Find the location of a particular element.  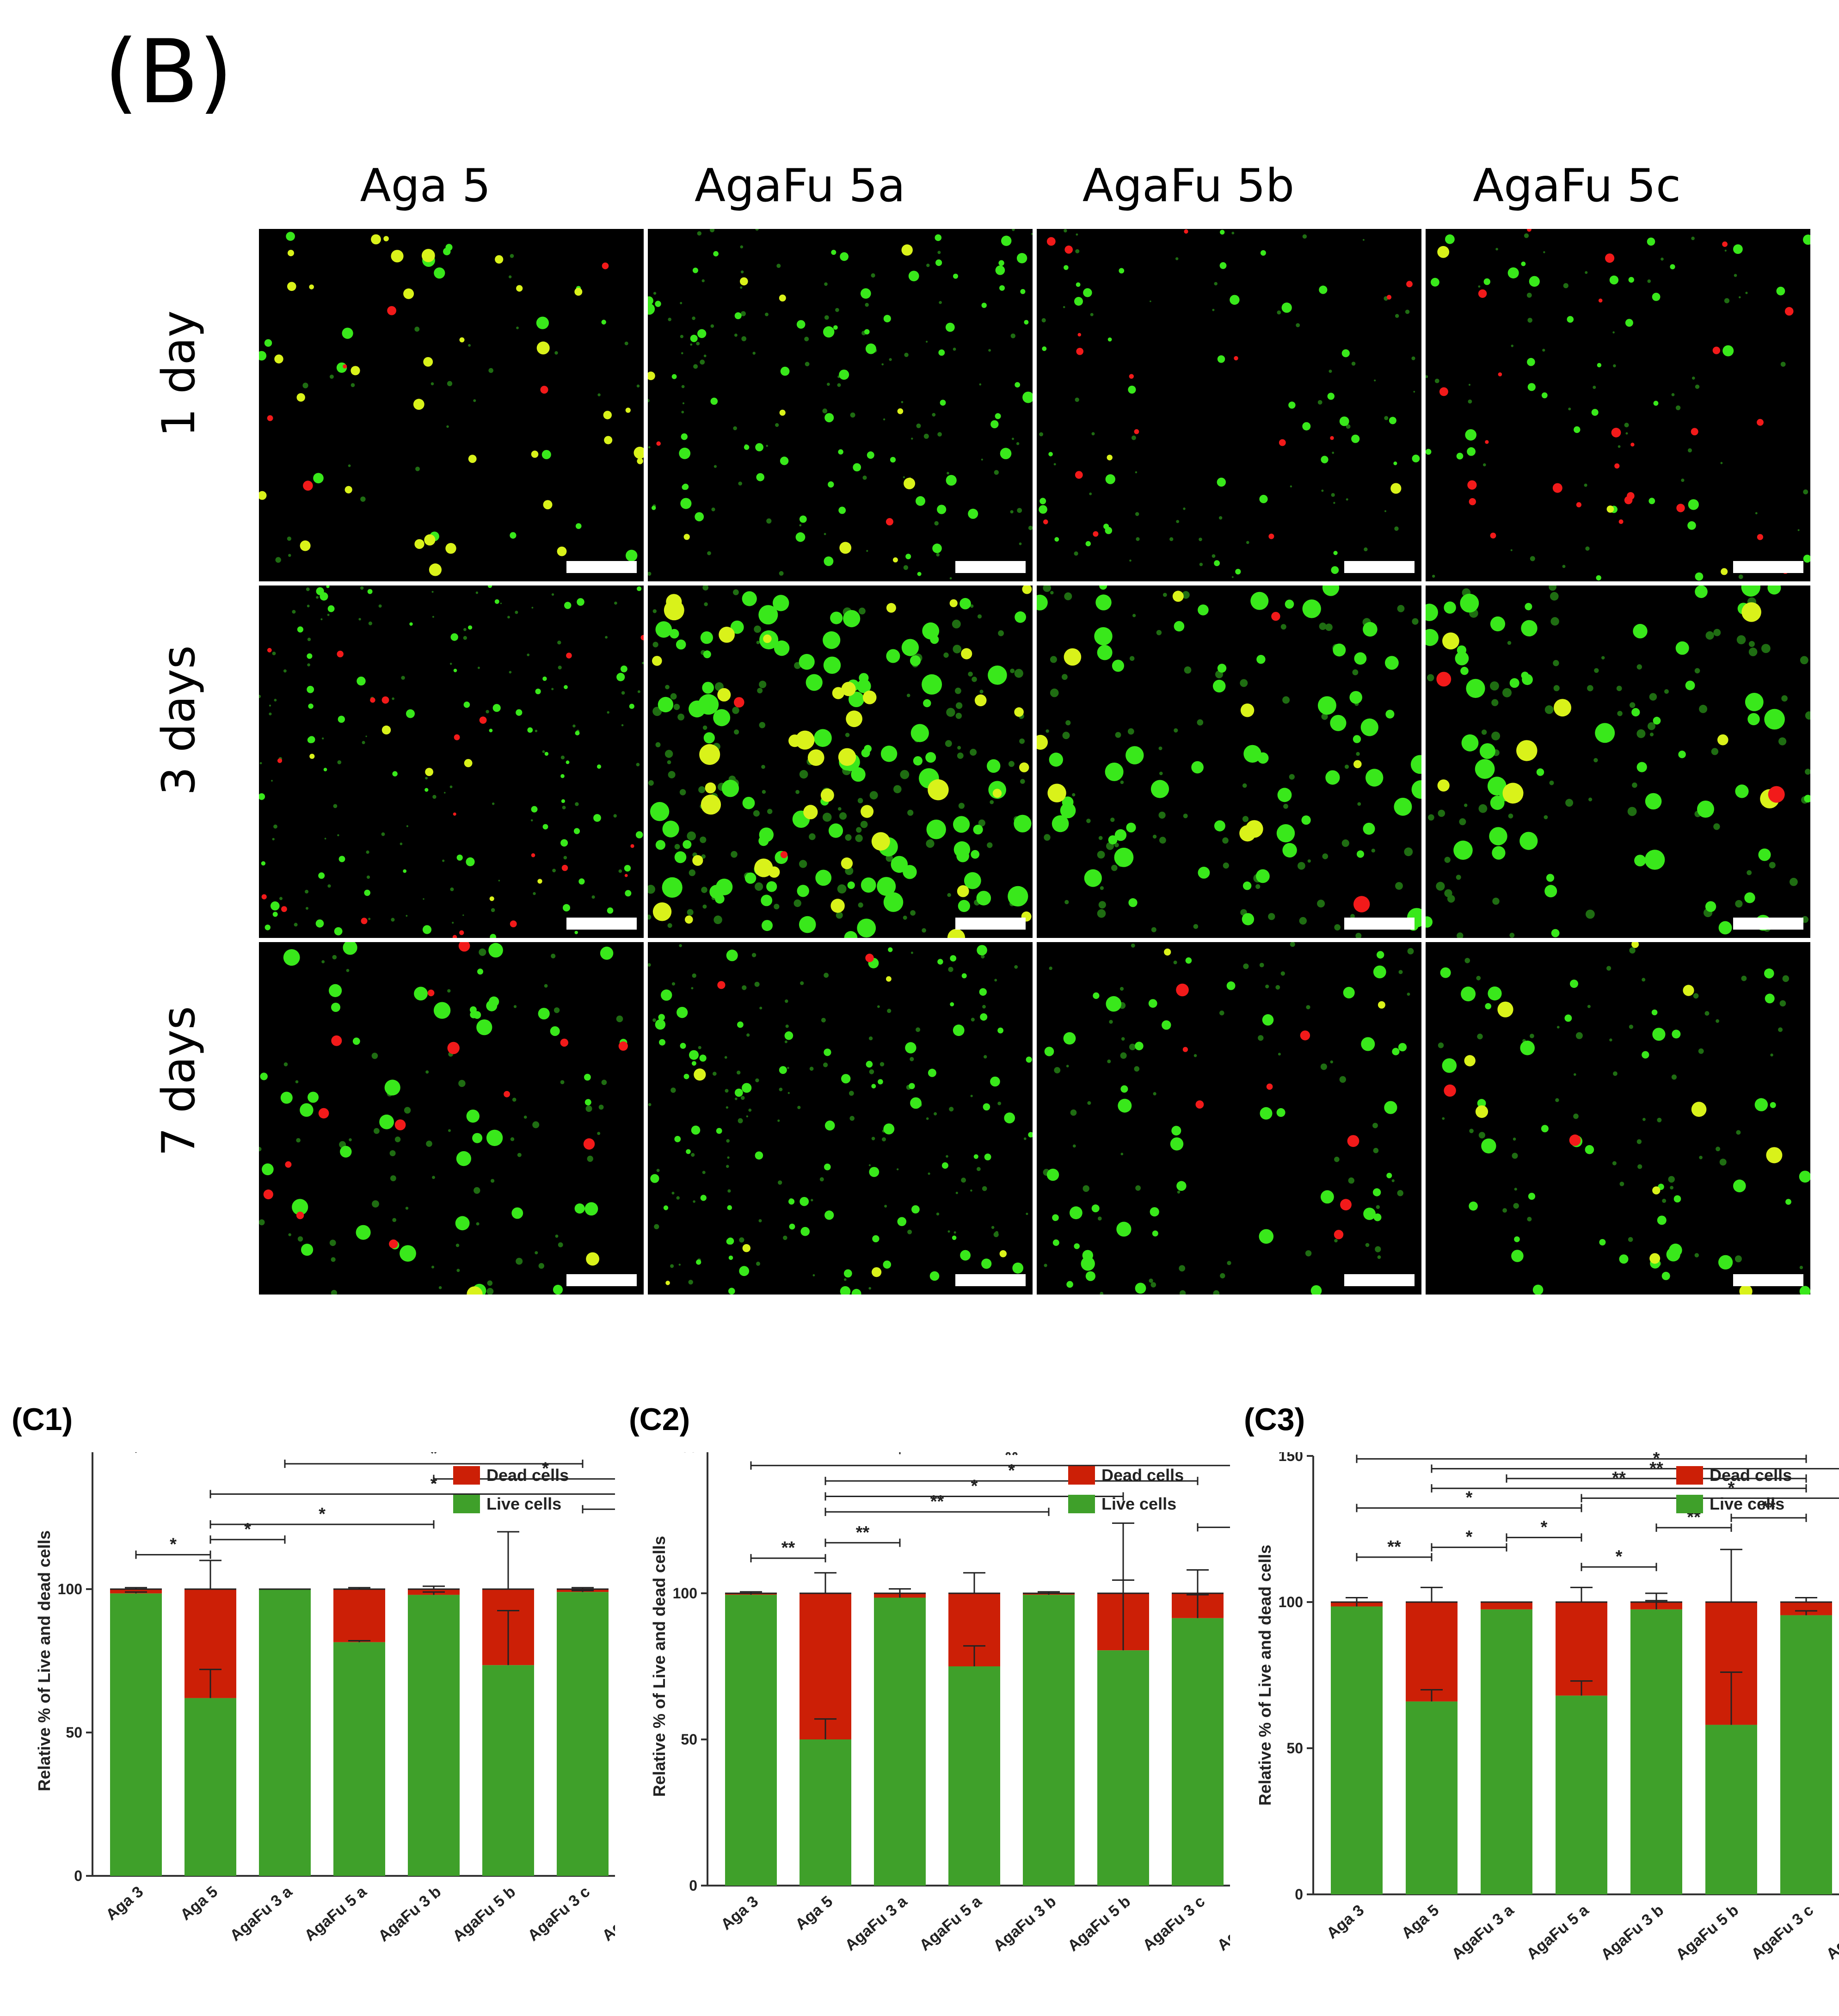

column-label-agafu-5b: AgaFu 5b is located at coordinates (1188, 186).